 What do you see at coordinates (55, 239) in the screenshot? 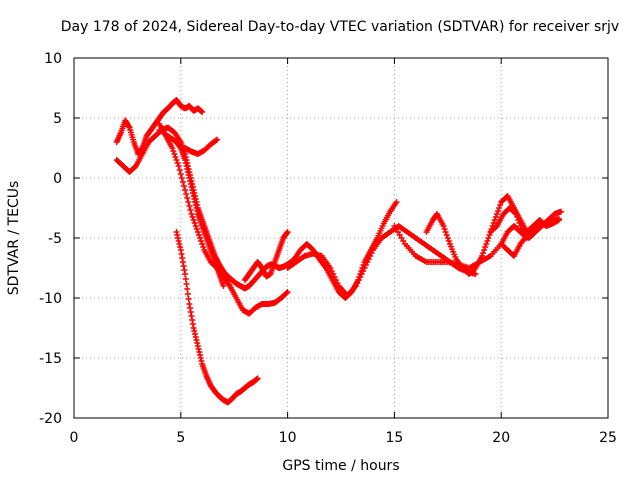
I see `y-tick-label: -5` at bounding box center [55, 239].